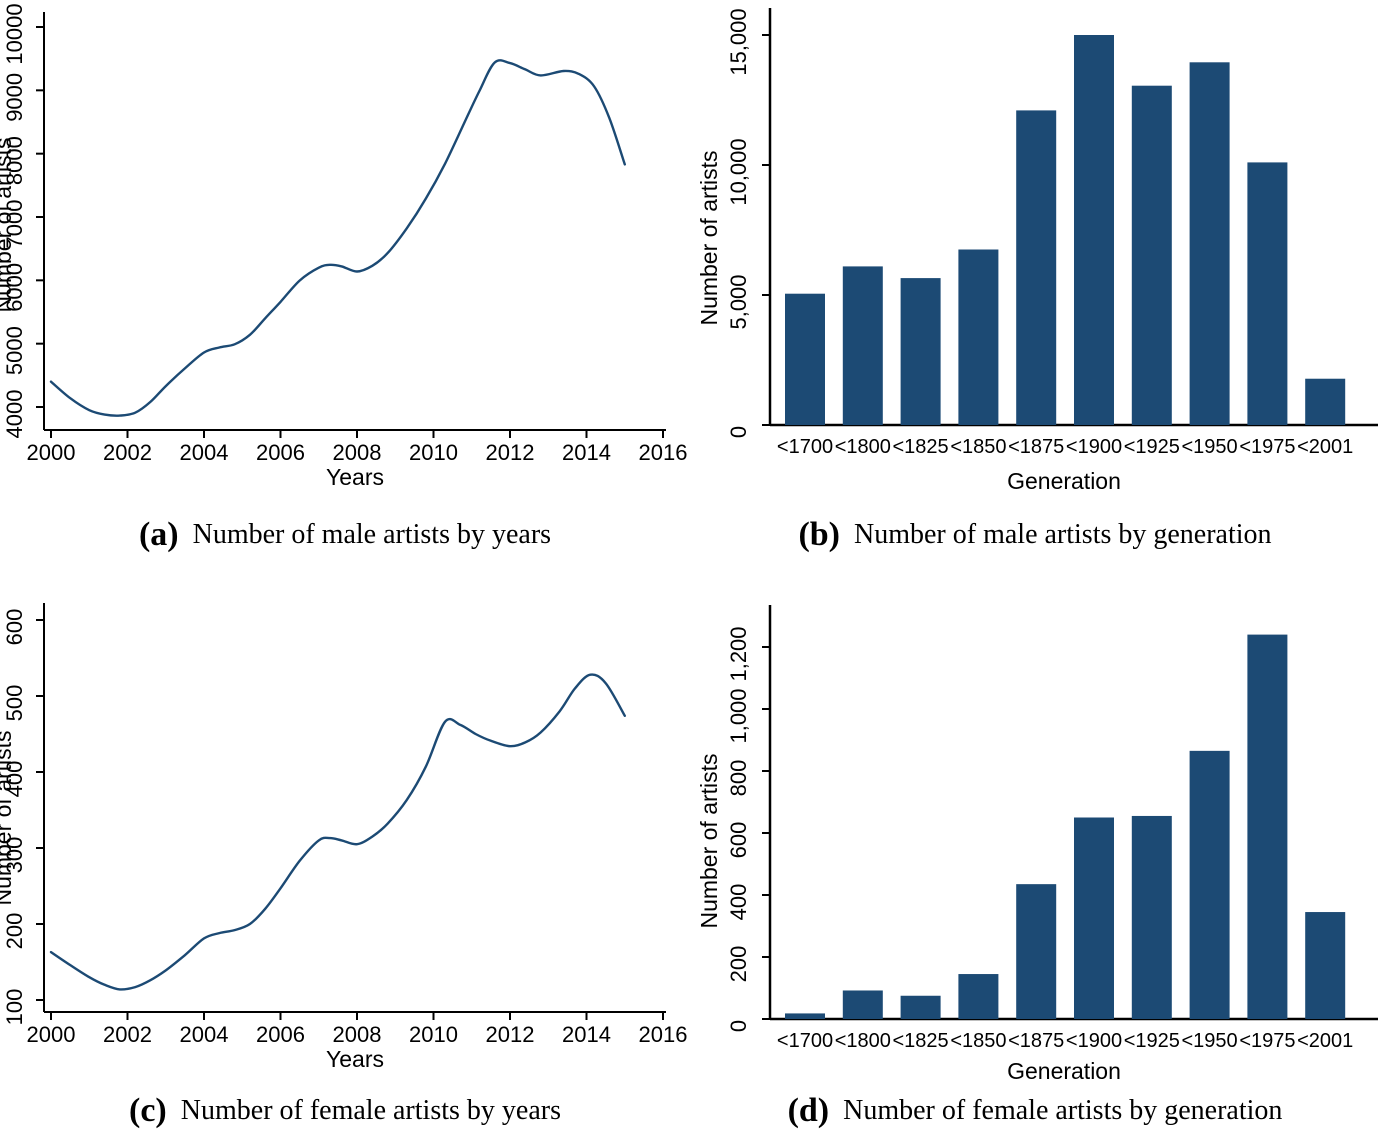 This screenshot has width=1381, height=1141. What do you see at coordinates (14, 779) in the screenshot?
I see `y-tick-label: 400` at bounding box center [14, 779].